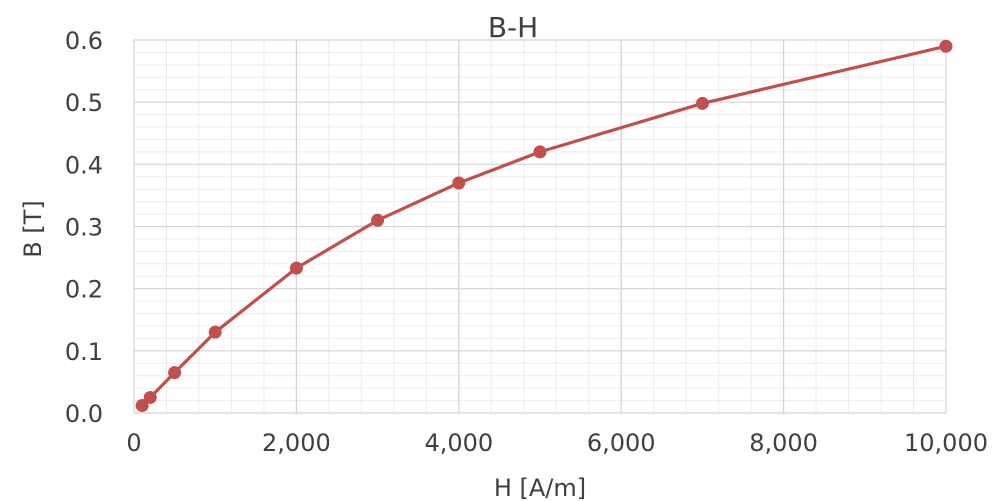 This screenshot has width=1000, height=501. Describe the element at coordinates (621, 443) in the screenshot. I see `x-tick-label: 6,000` at that location.